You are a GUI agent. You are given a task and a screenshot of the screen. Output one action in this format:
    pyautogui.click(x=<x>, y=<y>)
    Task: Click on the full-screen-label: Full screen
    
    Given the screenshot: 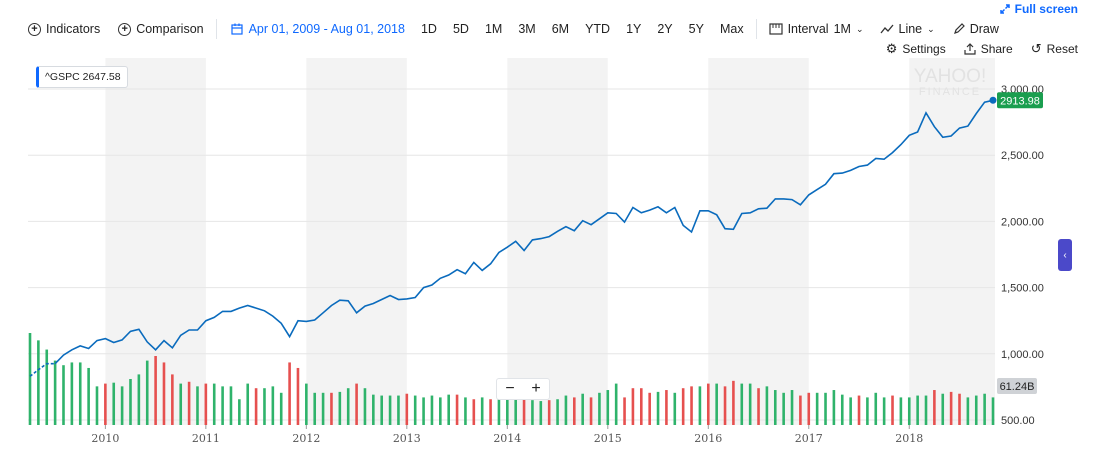 What is the action you would take?
    pyautogui.click(x=1046, y=9)
    